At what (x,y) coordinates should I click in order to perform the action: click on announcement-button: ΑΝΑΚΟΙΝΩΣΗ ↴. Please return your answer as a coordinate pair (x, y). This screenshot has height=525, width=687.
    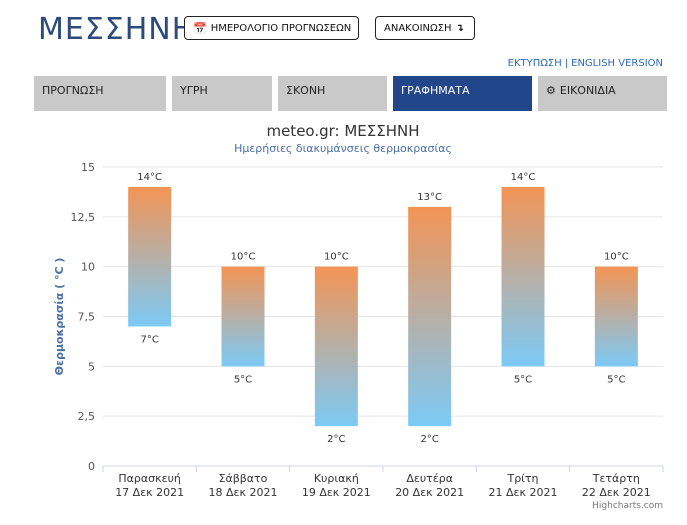
    Looking at the image, I should click on (425, 28).